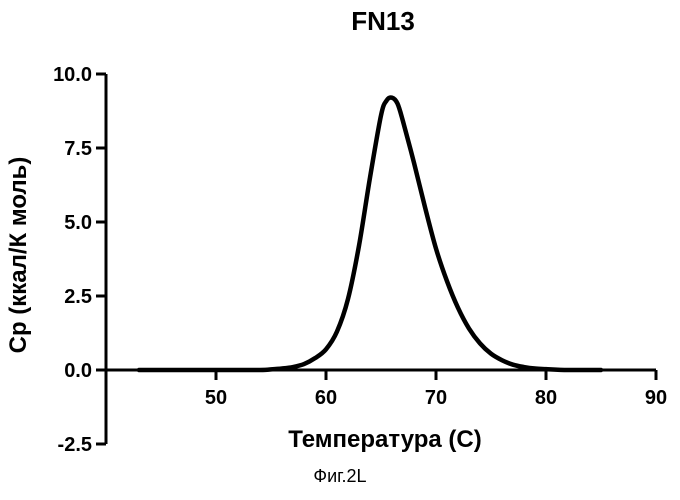  I want to click on y-tick-label: 2.5, so click(78, 297).